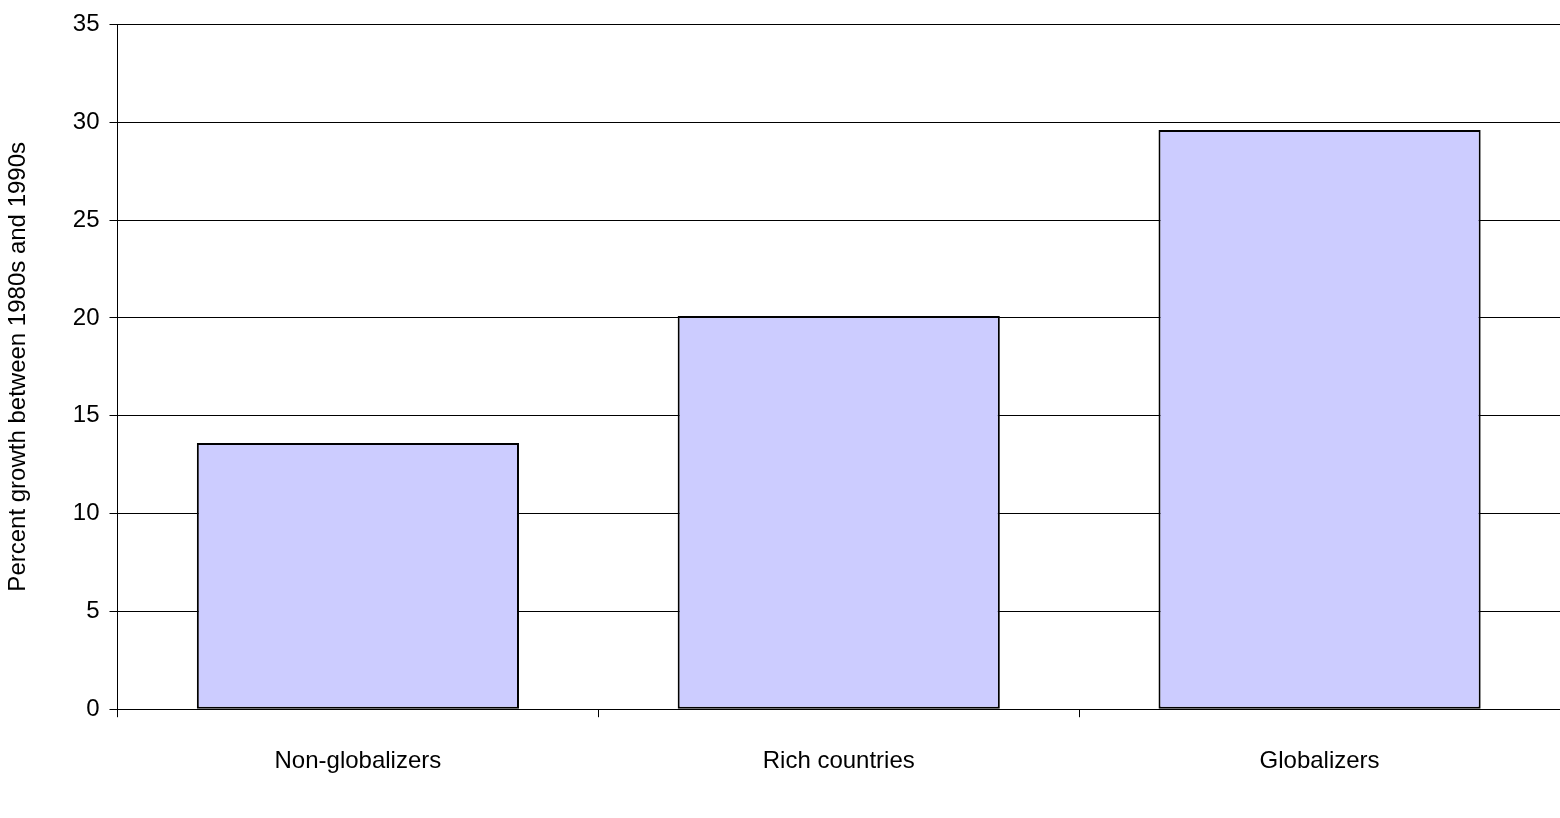 This screenshot has width=1560, height=818. What do you see at coordinates (86, 316) in the screenshot?
I see `y-tick-label: 20` at bounding box center [86, 316].